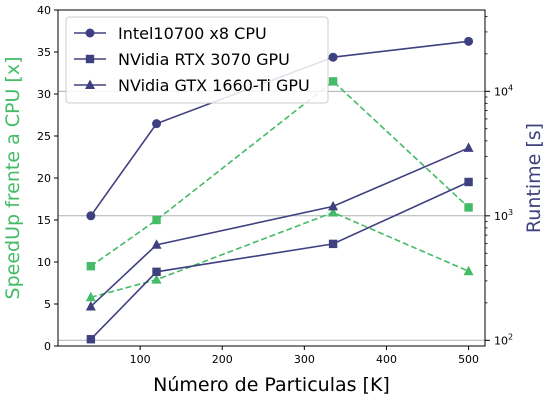 This screenshot has width=550, height=400. I want to click on left-tick-label: 30, so click(44, 94).